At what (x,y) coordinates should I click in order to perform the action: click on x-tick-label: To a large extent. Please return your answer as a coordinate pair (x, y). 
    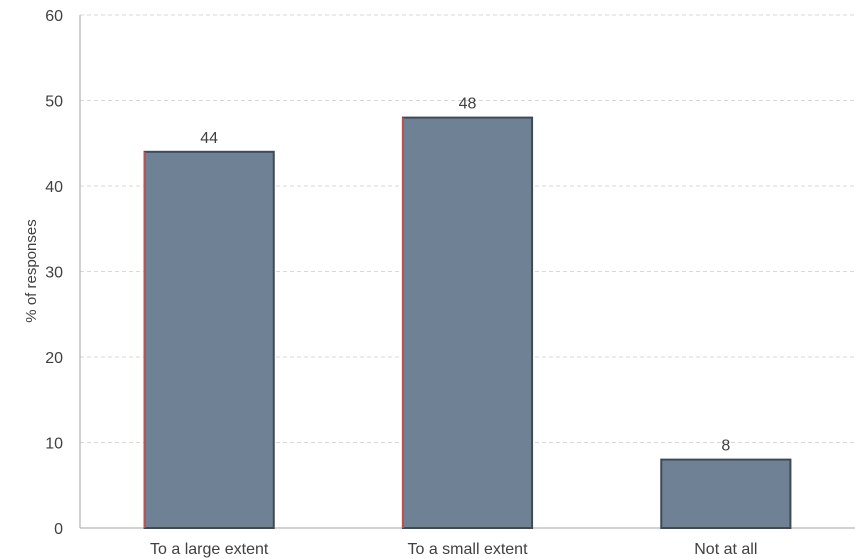
    Looking at the image, I should click on (209, 549).